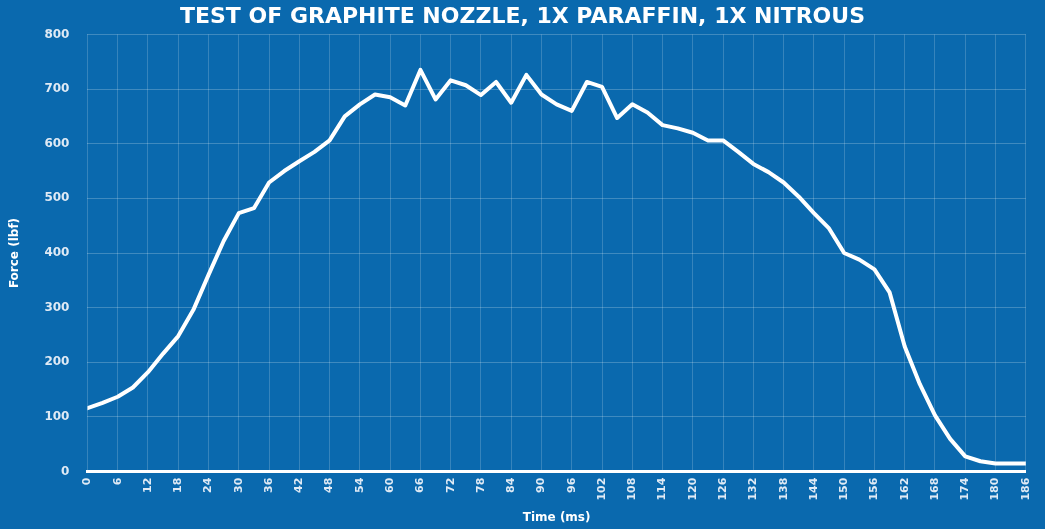  What do you see at coordinates (238, 485) in the screenshot?
I see `x-tick-label: 30` at bounding box center [238, 485].